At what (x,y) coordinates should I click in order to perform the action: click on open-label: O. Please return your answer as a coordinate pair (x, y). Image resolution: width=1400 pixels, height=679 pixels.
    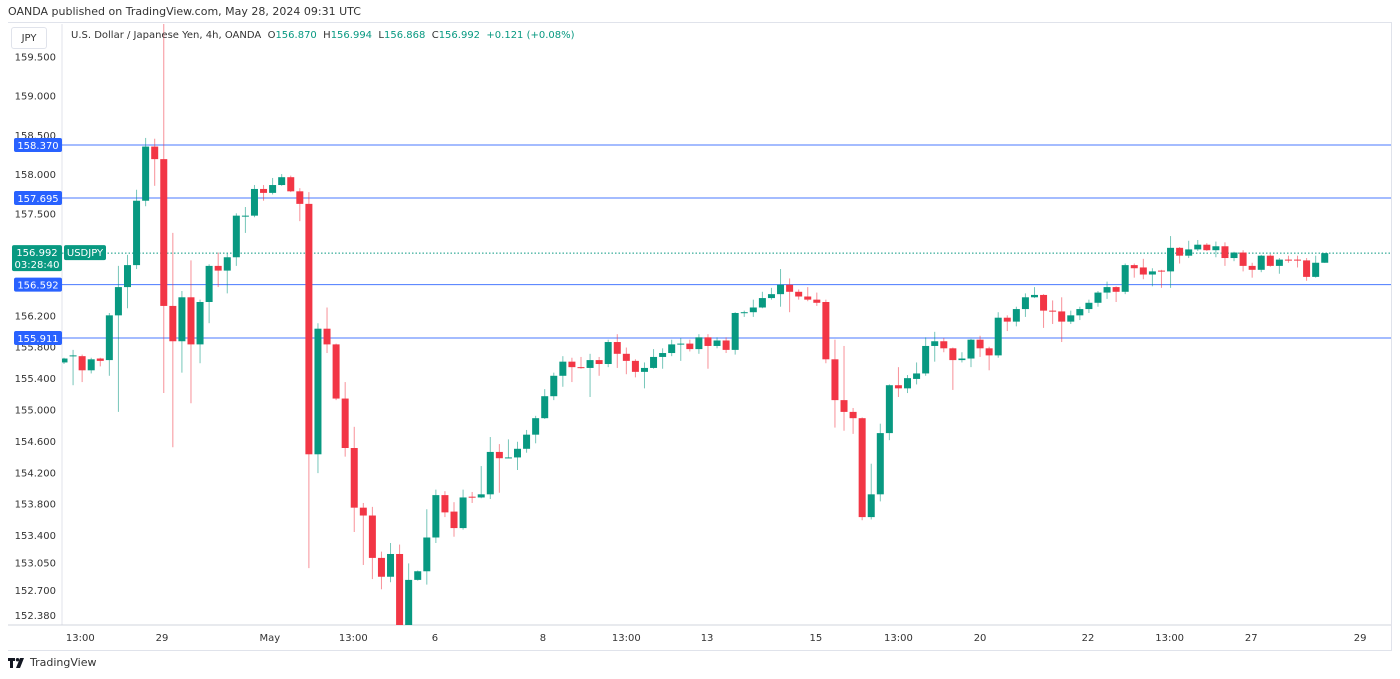
    Looking at the image, I should click on (271, 35).